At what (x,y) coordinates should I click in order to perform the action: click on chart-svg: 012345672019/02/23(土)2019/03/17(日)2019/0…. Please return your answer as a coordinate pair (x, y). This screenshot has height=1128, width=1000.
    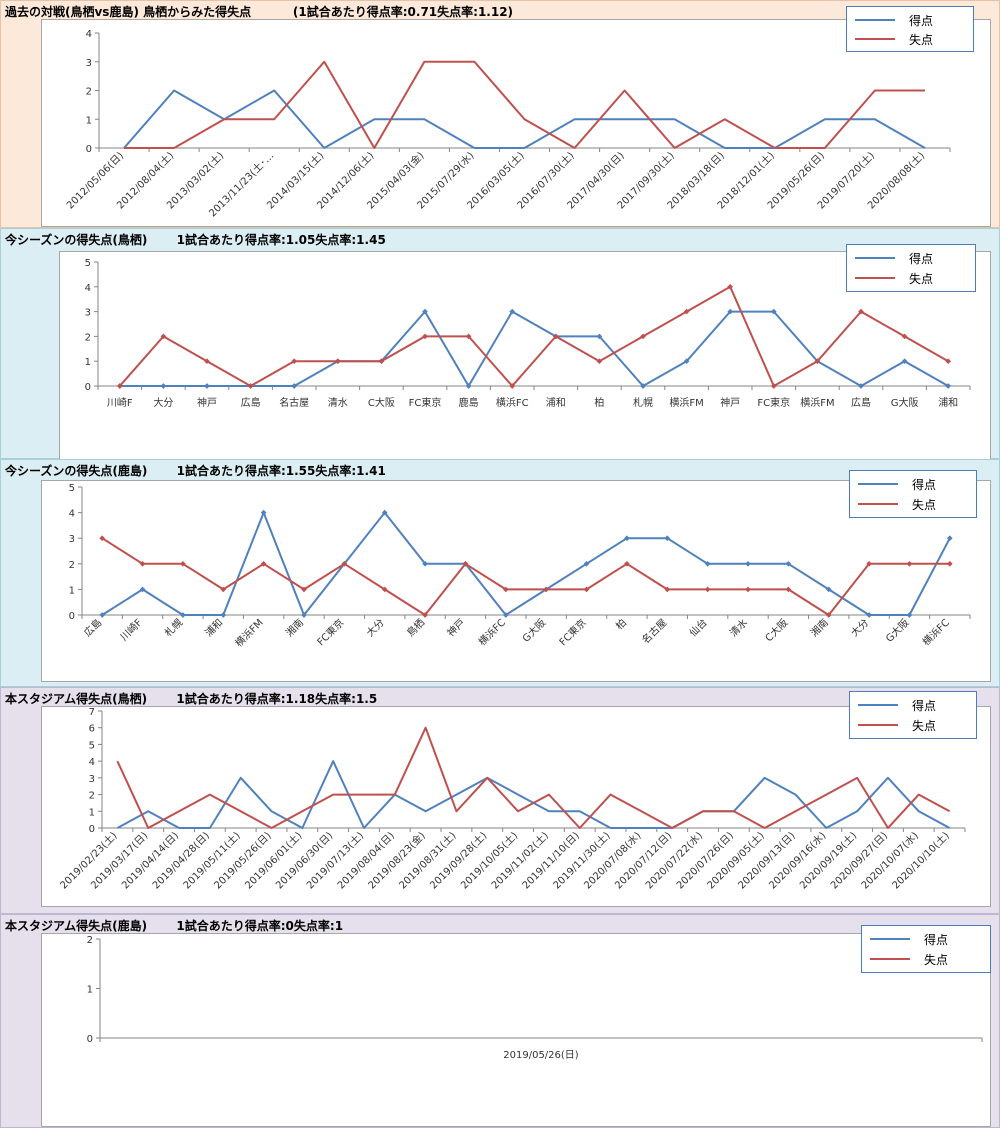
    Looking at the image, I should click on (511, 799).